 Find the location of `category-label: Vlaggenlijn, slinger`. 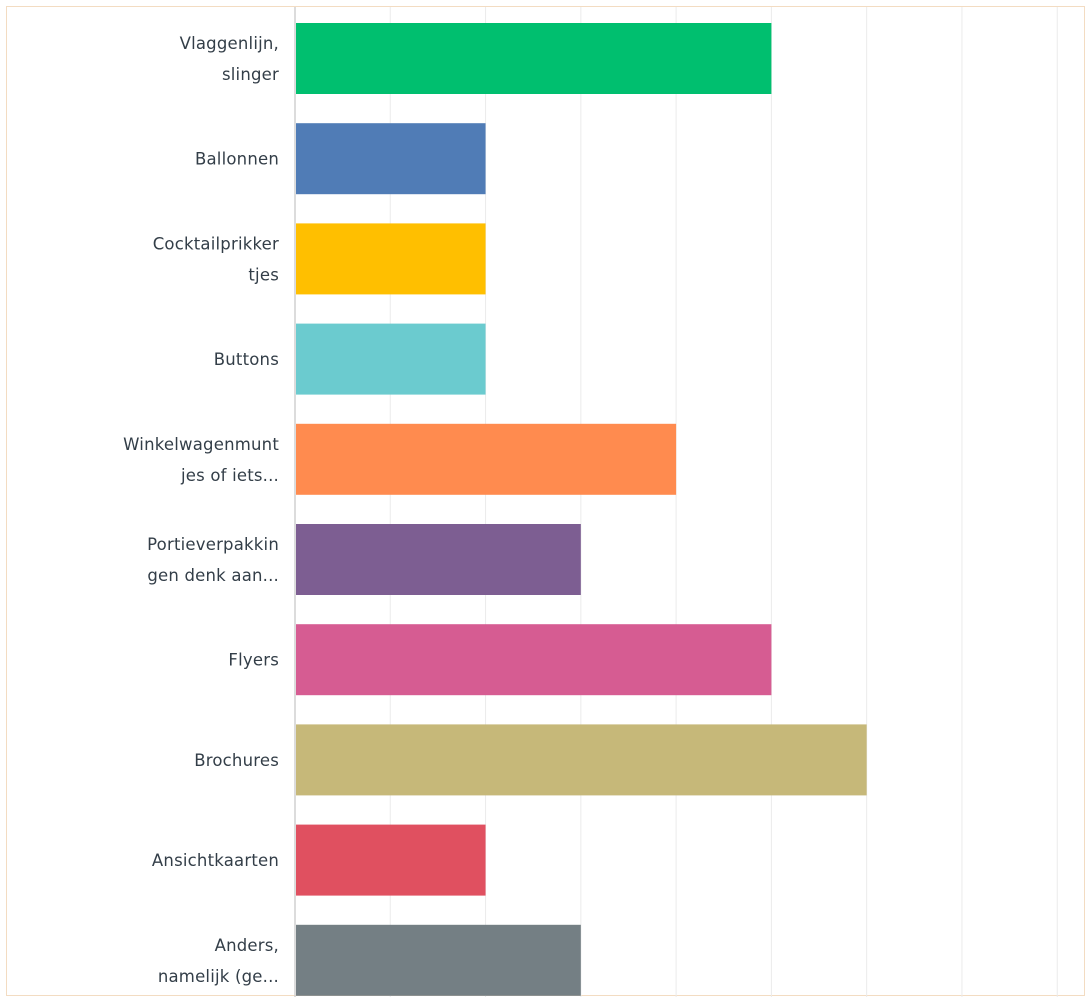

category-label: Vlaggenlijn, slinger is located at coordinates (229, 59).